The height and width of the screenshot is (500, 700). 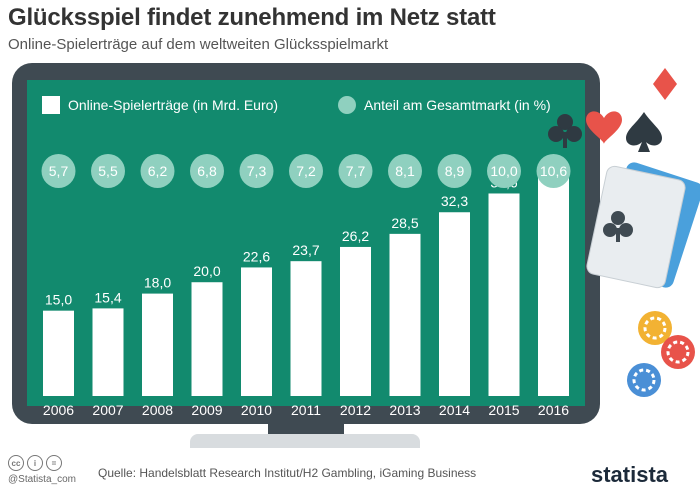 What do you see at coordinates (553, 410) in the screenshot?
I see `x-tick-label: 2016` at bounding box center [553, 410].